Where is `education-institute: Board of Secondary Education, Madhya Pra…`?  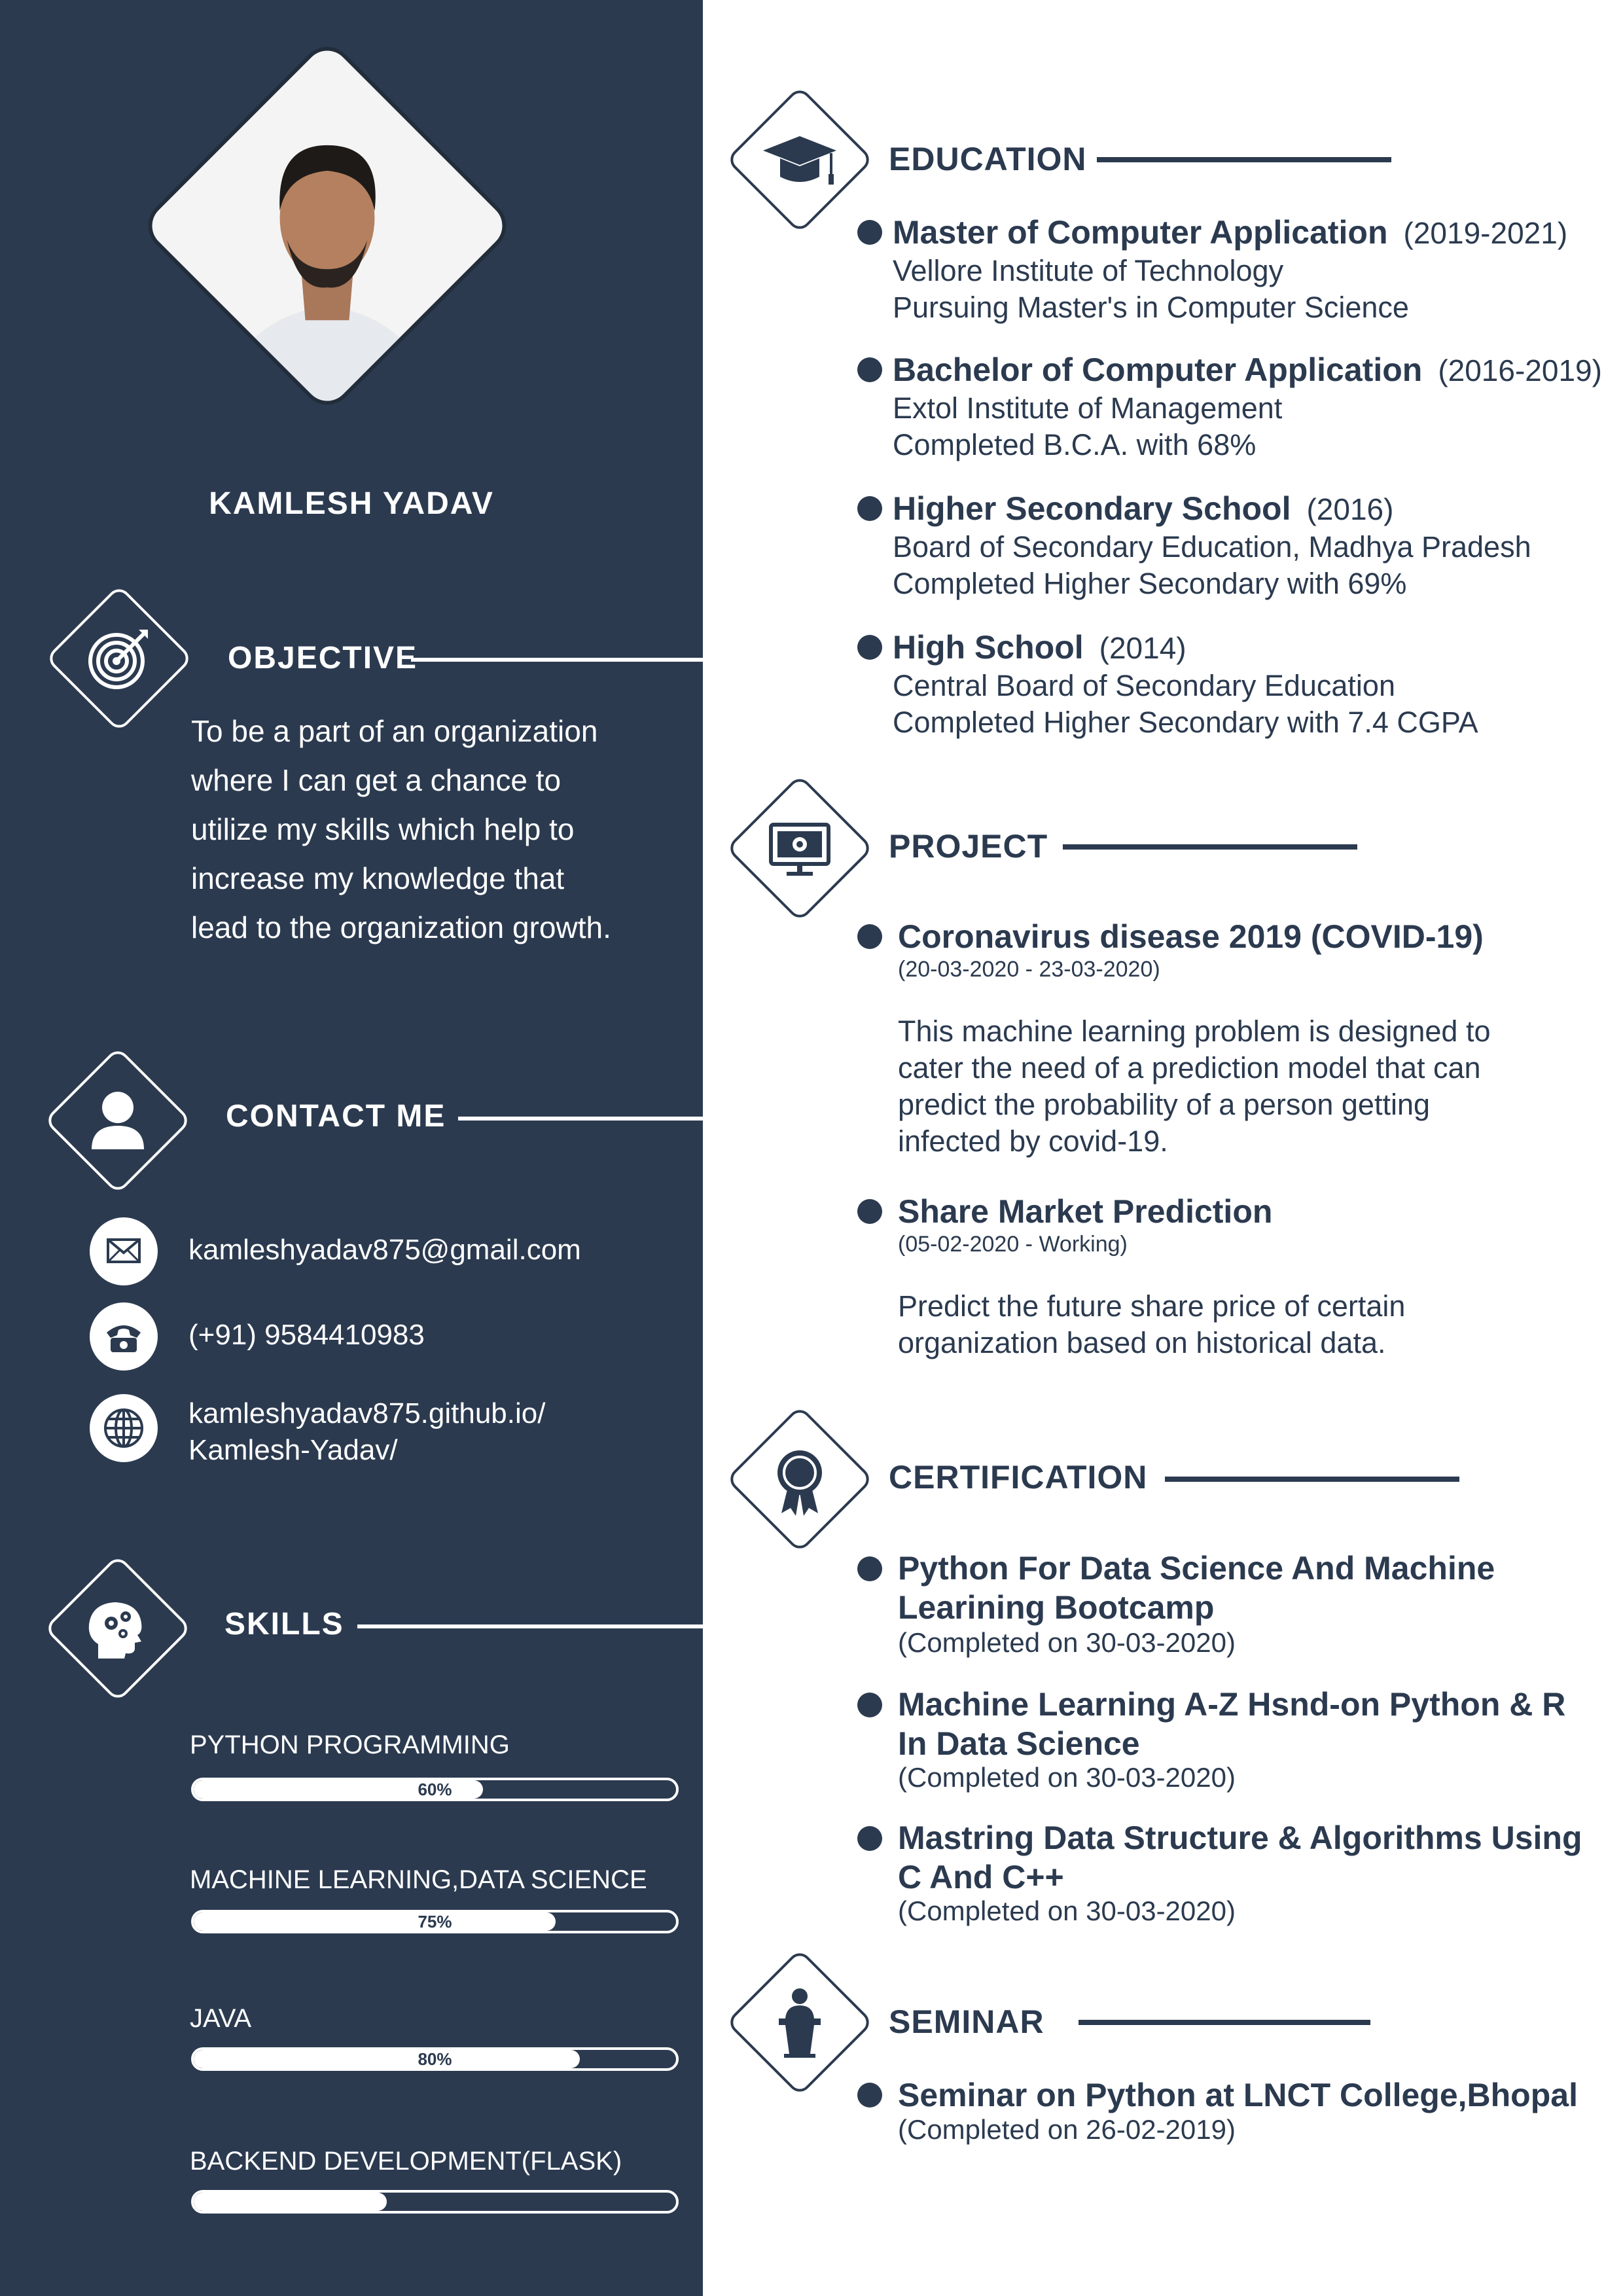 education-institute: Board of Secondary Education, Madhya Pra… is located at coordinates (1212, 547).